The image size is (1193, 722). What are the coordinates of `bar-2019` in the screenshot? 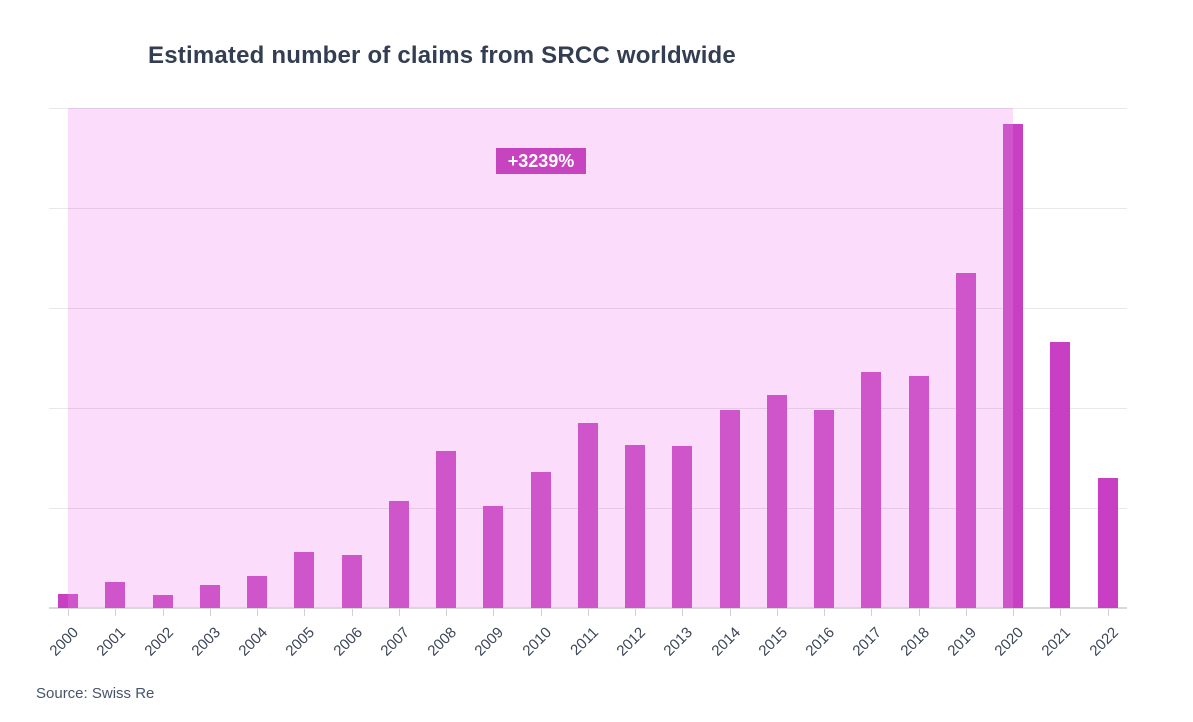 It's located at (965, 440).